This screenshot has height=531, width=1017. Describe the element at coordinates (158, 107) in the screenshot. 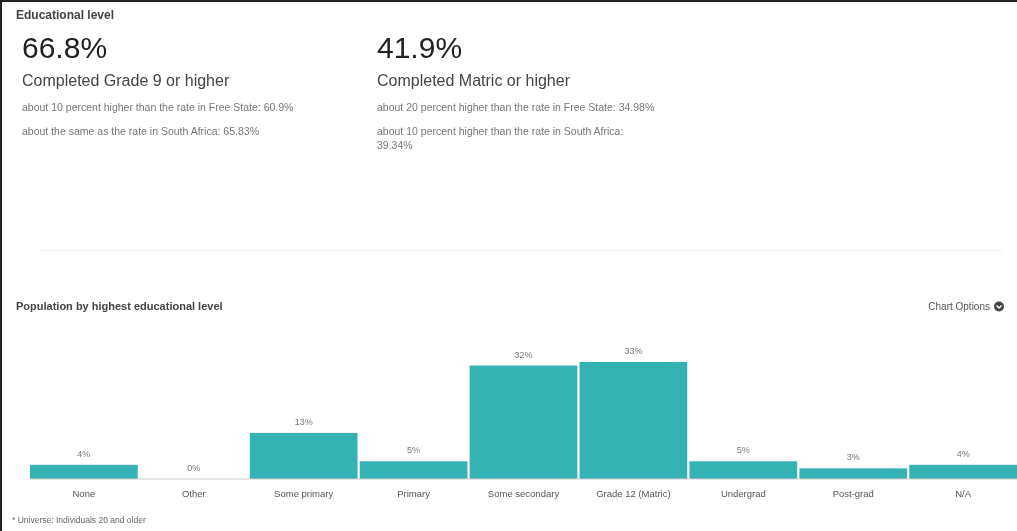

I see `text: about 10 percent higher than the rate in Free State: 60.9%` at that location.